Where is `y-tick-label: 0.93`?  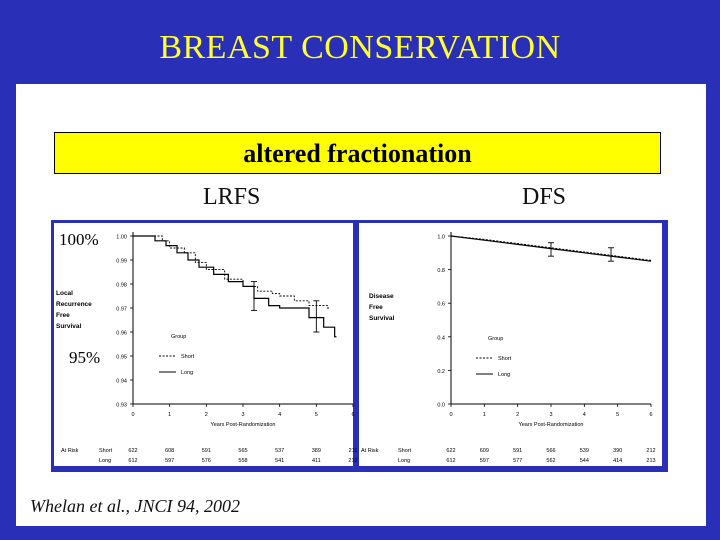
y-tick-label: 0.93 is located at coordinates (121, 406).